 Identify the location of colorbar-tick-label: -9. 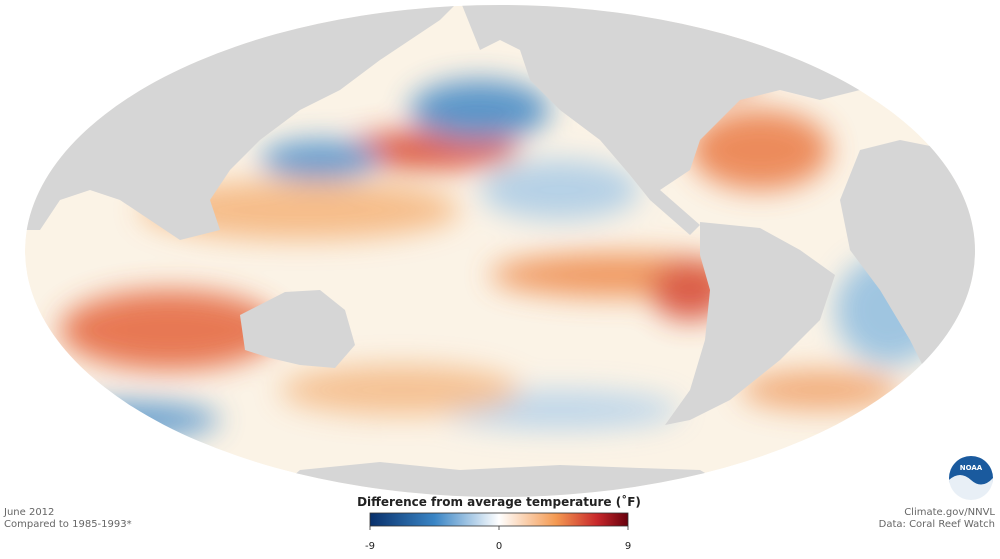
(370, 546).